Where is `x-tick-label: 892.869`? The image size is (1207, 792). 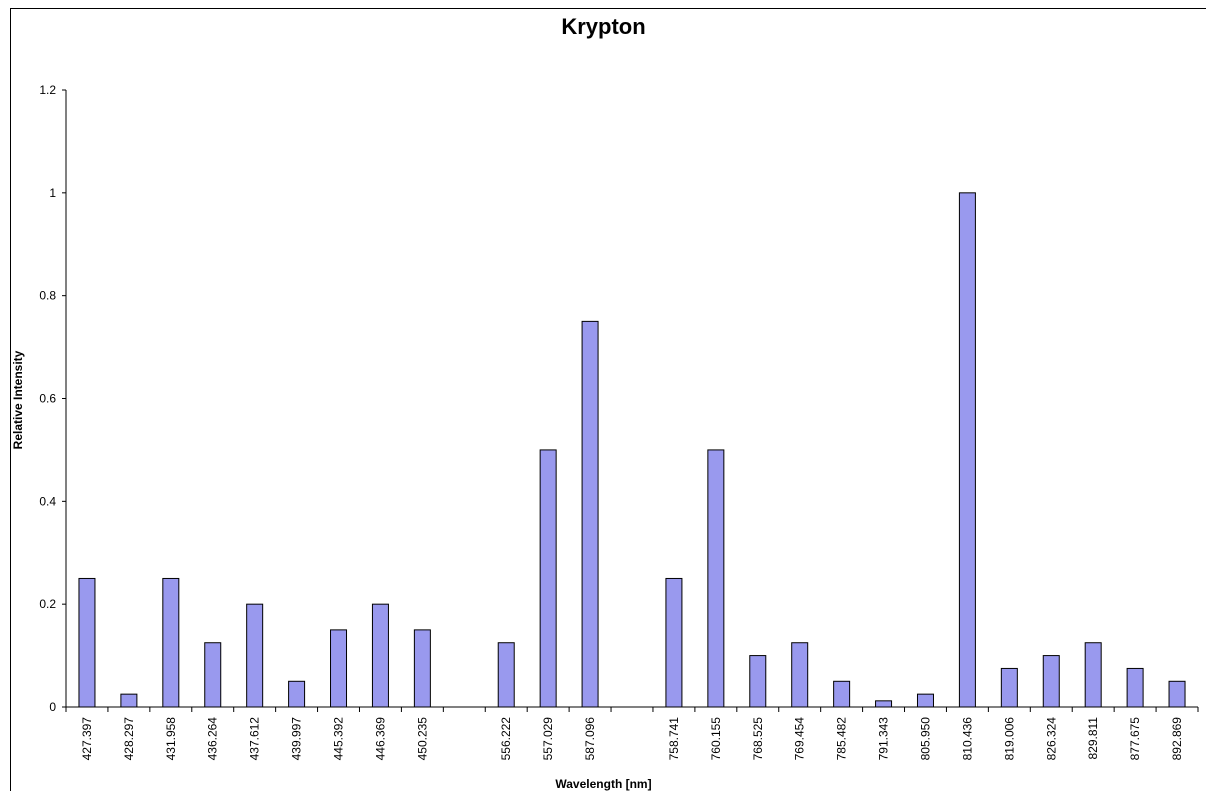
x-tick-label: 892.869 is located at coordinates (1177, 739).